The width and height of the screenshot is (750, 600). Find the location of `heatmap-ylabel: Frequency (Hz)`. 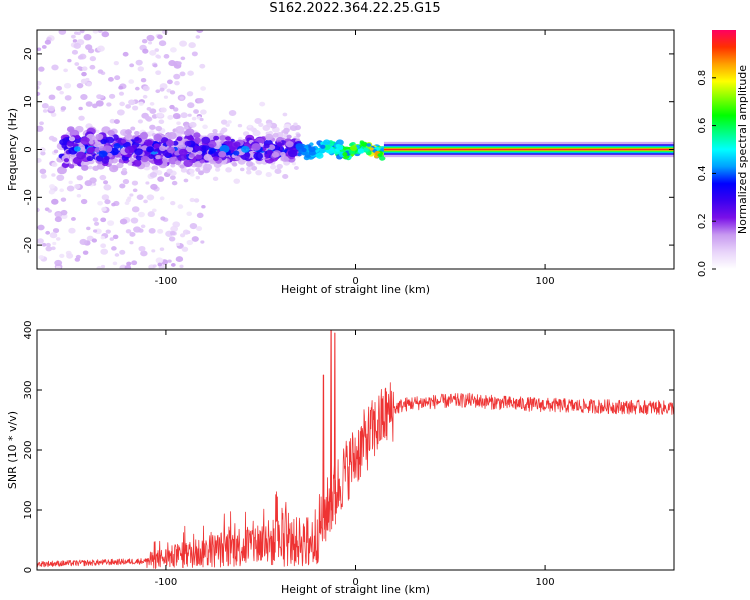

heatmap-ylabel: Frequency (Hz) is located at coordinates (12, 149).